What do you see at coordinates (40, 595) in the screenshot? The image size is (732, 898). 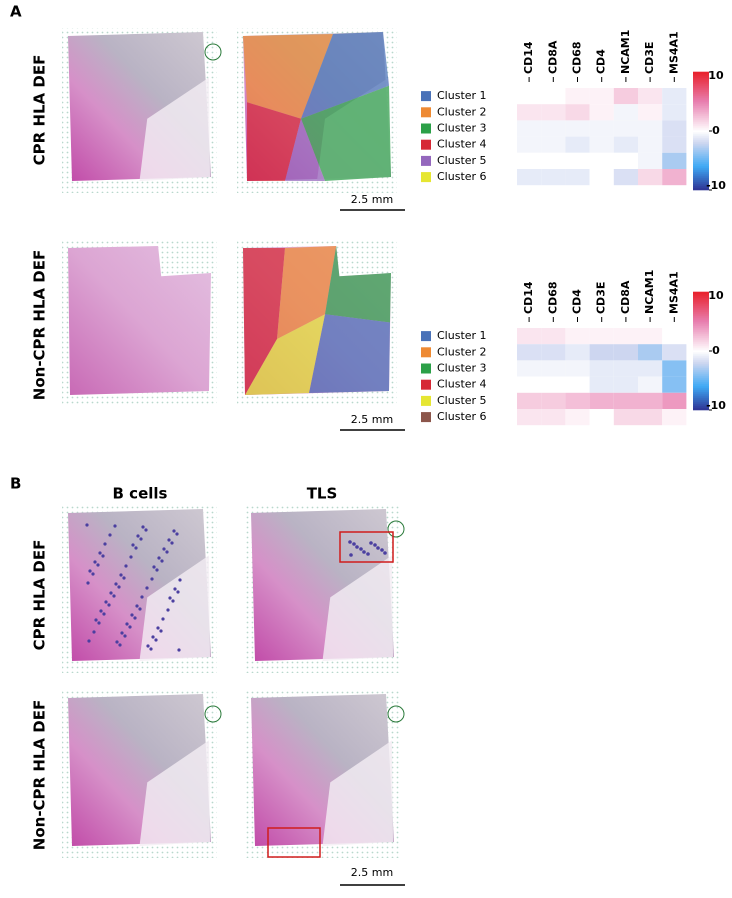 I see `row-label: CPR HLA DEF` at bounding box center [40, 595].